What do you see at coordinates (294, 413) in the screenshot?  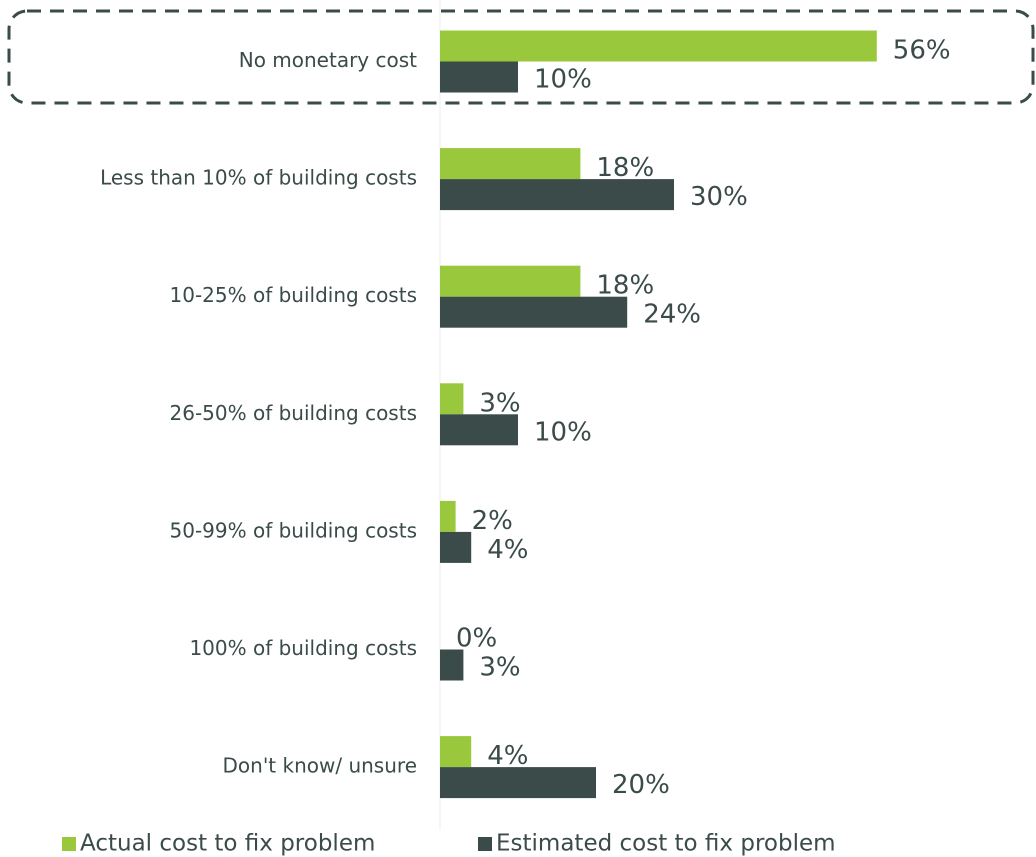 I see `category-label: 26-50% of building costs` at bounding box center [294, 413].